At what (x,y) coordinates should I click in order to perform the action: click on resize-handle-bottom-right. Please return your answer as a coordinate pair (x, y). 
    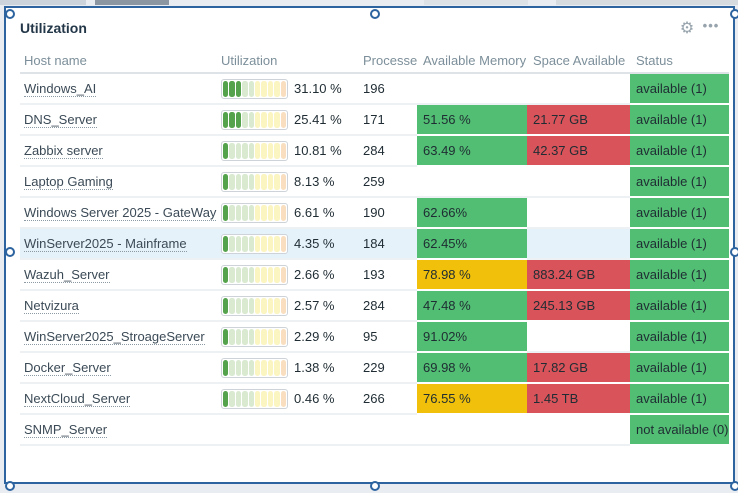
    Looking at the image, I should click on (734, 486).